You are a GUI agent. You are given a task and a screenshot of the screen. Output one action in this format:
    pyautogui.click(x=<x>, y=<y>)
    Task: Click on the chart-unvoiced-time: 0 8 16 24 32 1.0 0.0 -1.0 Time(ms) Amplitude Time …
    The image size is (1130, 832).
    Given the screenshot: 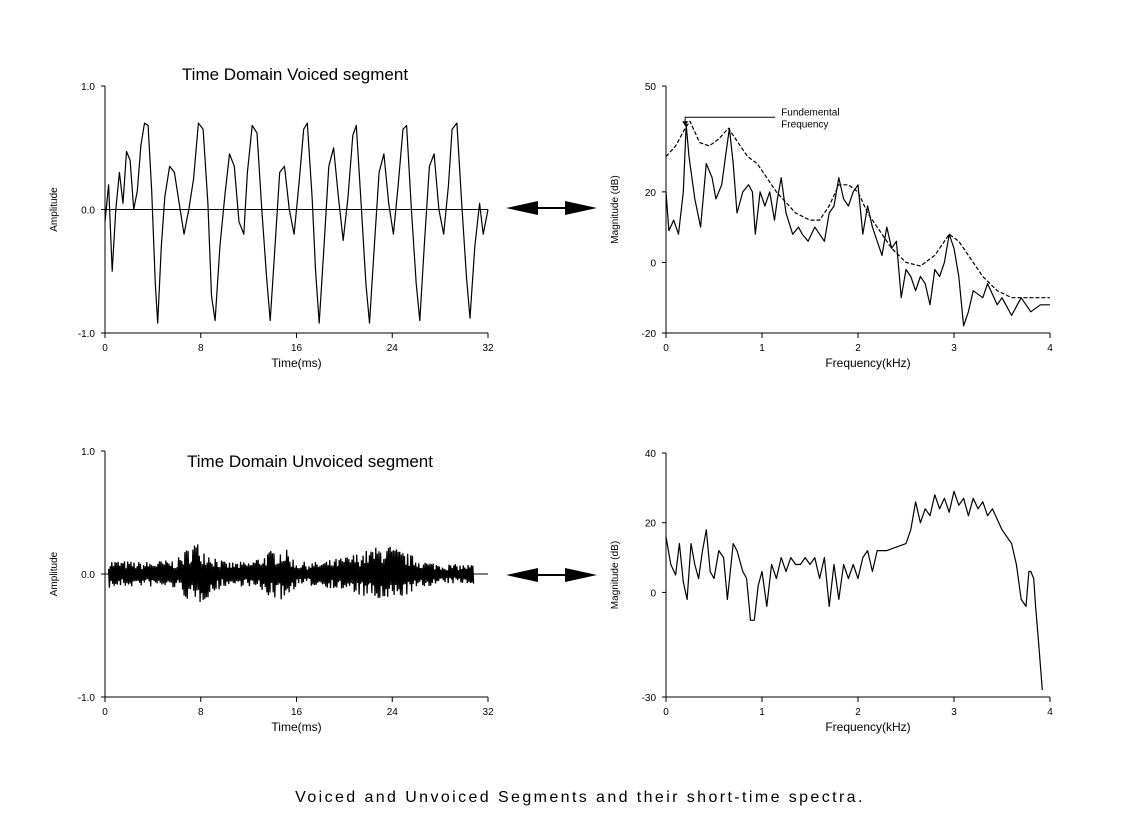 What is the action you would take?
    pyautogui.click(x=271, y=590)
    